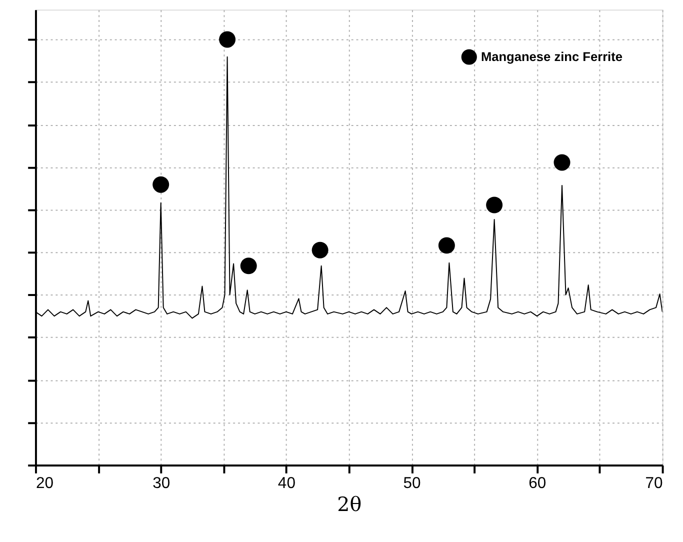 This screenshot has height=542, width=683. Describe the element at coordinates (551, 56) in the screenshot. I see `legend-label: Manganese zinc Ferrite` at that location.